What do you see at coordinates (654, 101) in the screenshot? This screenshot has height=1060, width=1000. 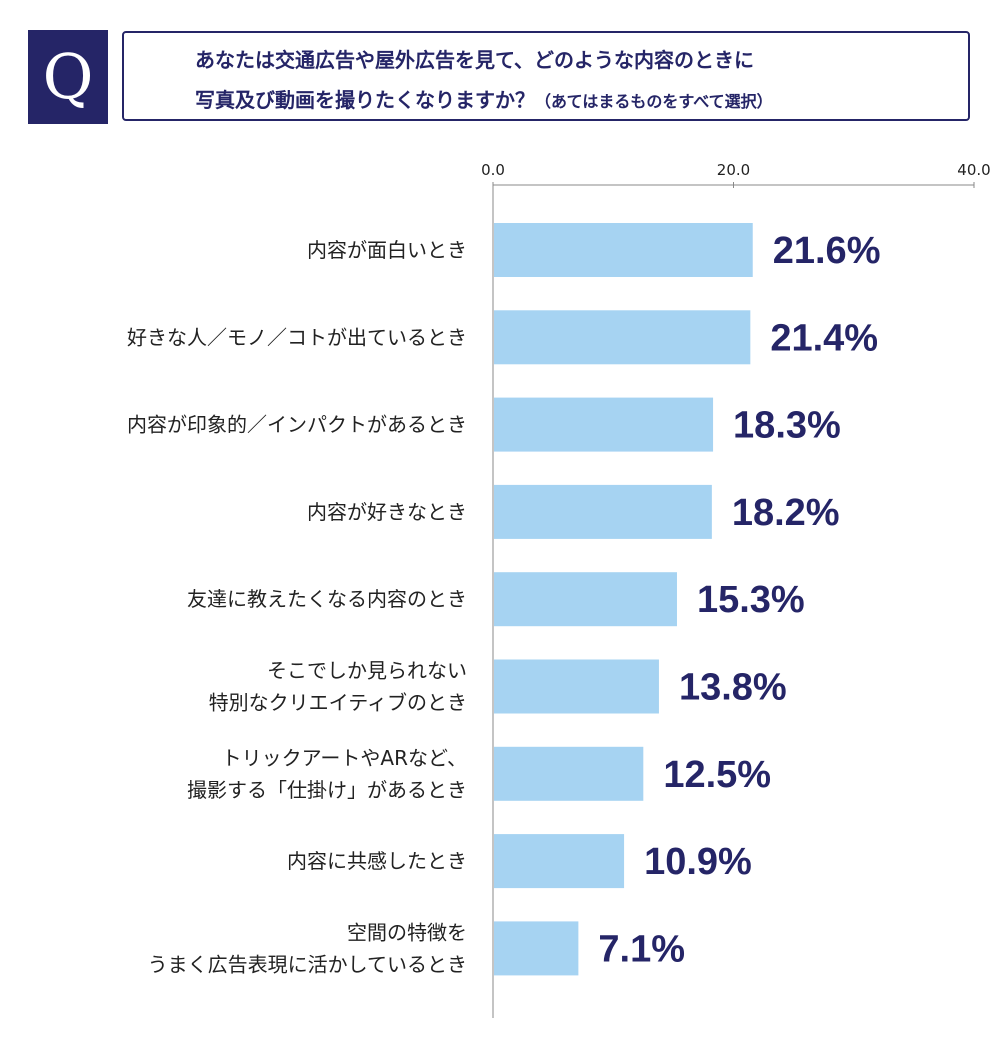 I see `question-note: （あてはまるものをすべて選択）` at bounding box center [654, 101].